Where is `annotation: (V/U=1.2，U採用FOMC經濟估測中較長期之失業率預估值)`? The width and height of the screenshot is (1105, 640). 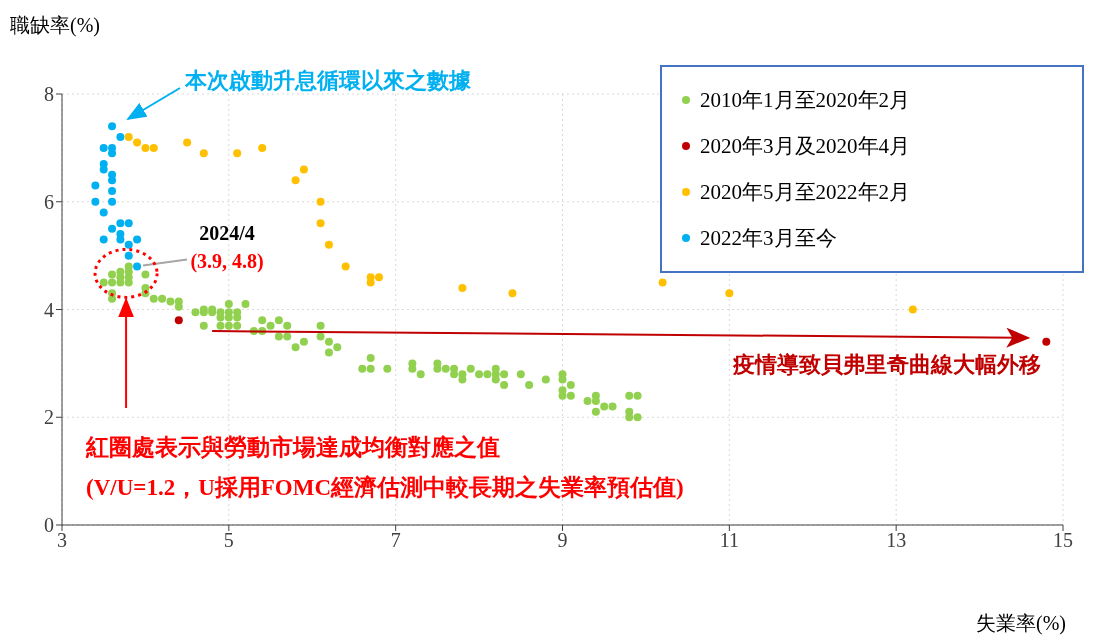 annotation: (V/U=1.2，U採用FOMC經濟估測中較長期之失業率預估值) is located at coordinates (385, 488).